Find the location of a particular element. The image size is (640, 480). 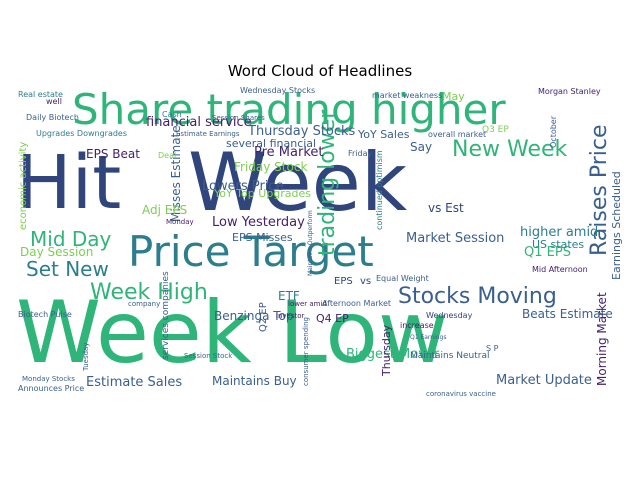

word-higher-amid: higher amid is located at coordinates (559, 232).